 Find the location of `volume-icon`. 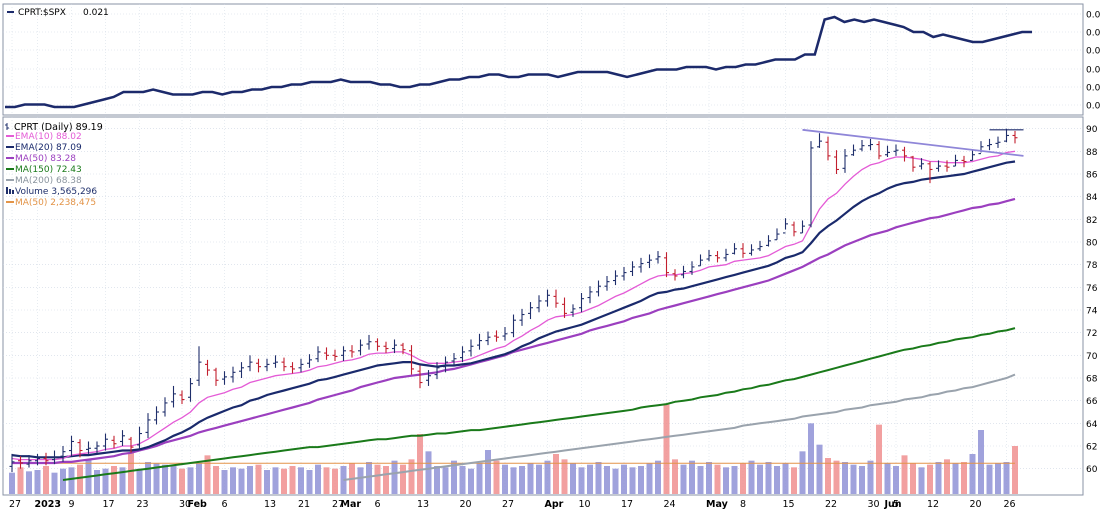

volume-icon is located at coordinates (7, 190).